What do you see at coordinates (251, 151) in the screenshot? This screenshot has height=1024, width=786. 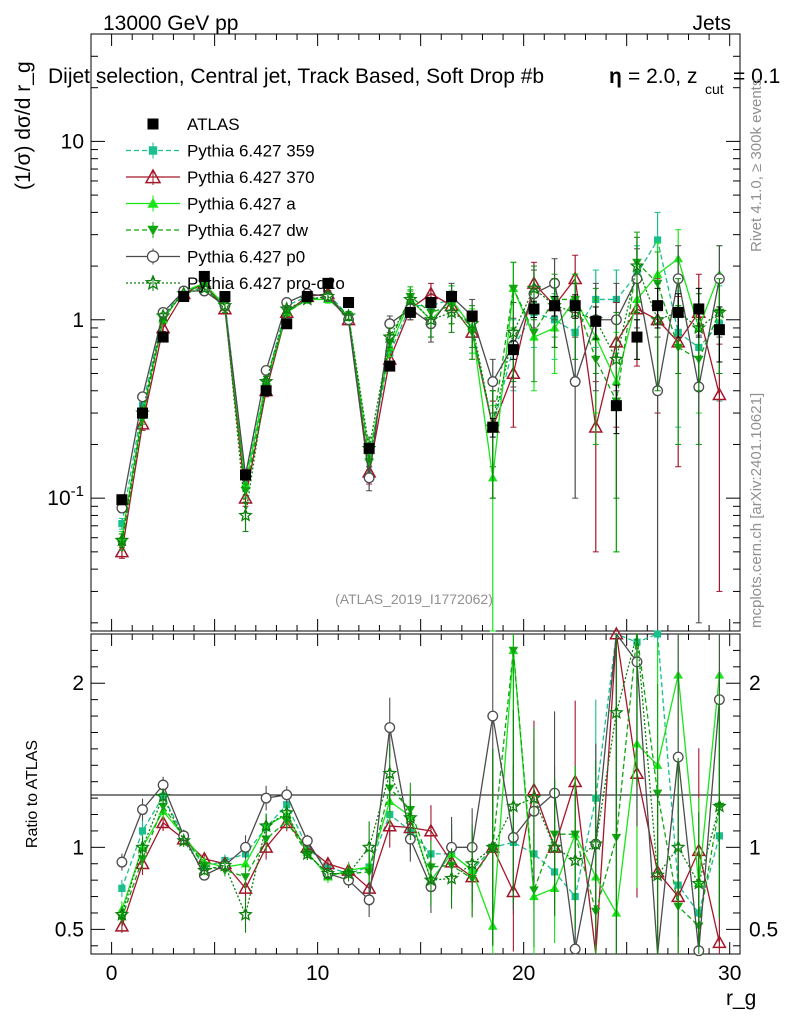 I see `legend-label: Pythia 6.427 359` at bounding box center [251, 151].